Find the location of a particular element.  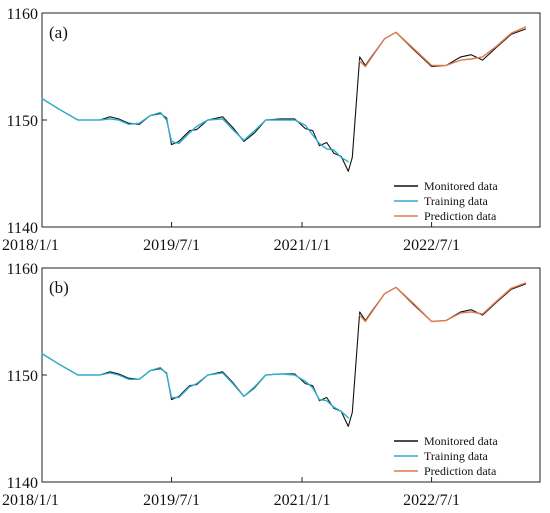

panel-label: (b) is located at coordinates (59, 287).